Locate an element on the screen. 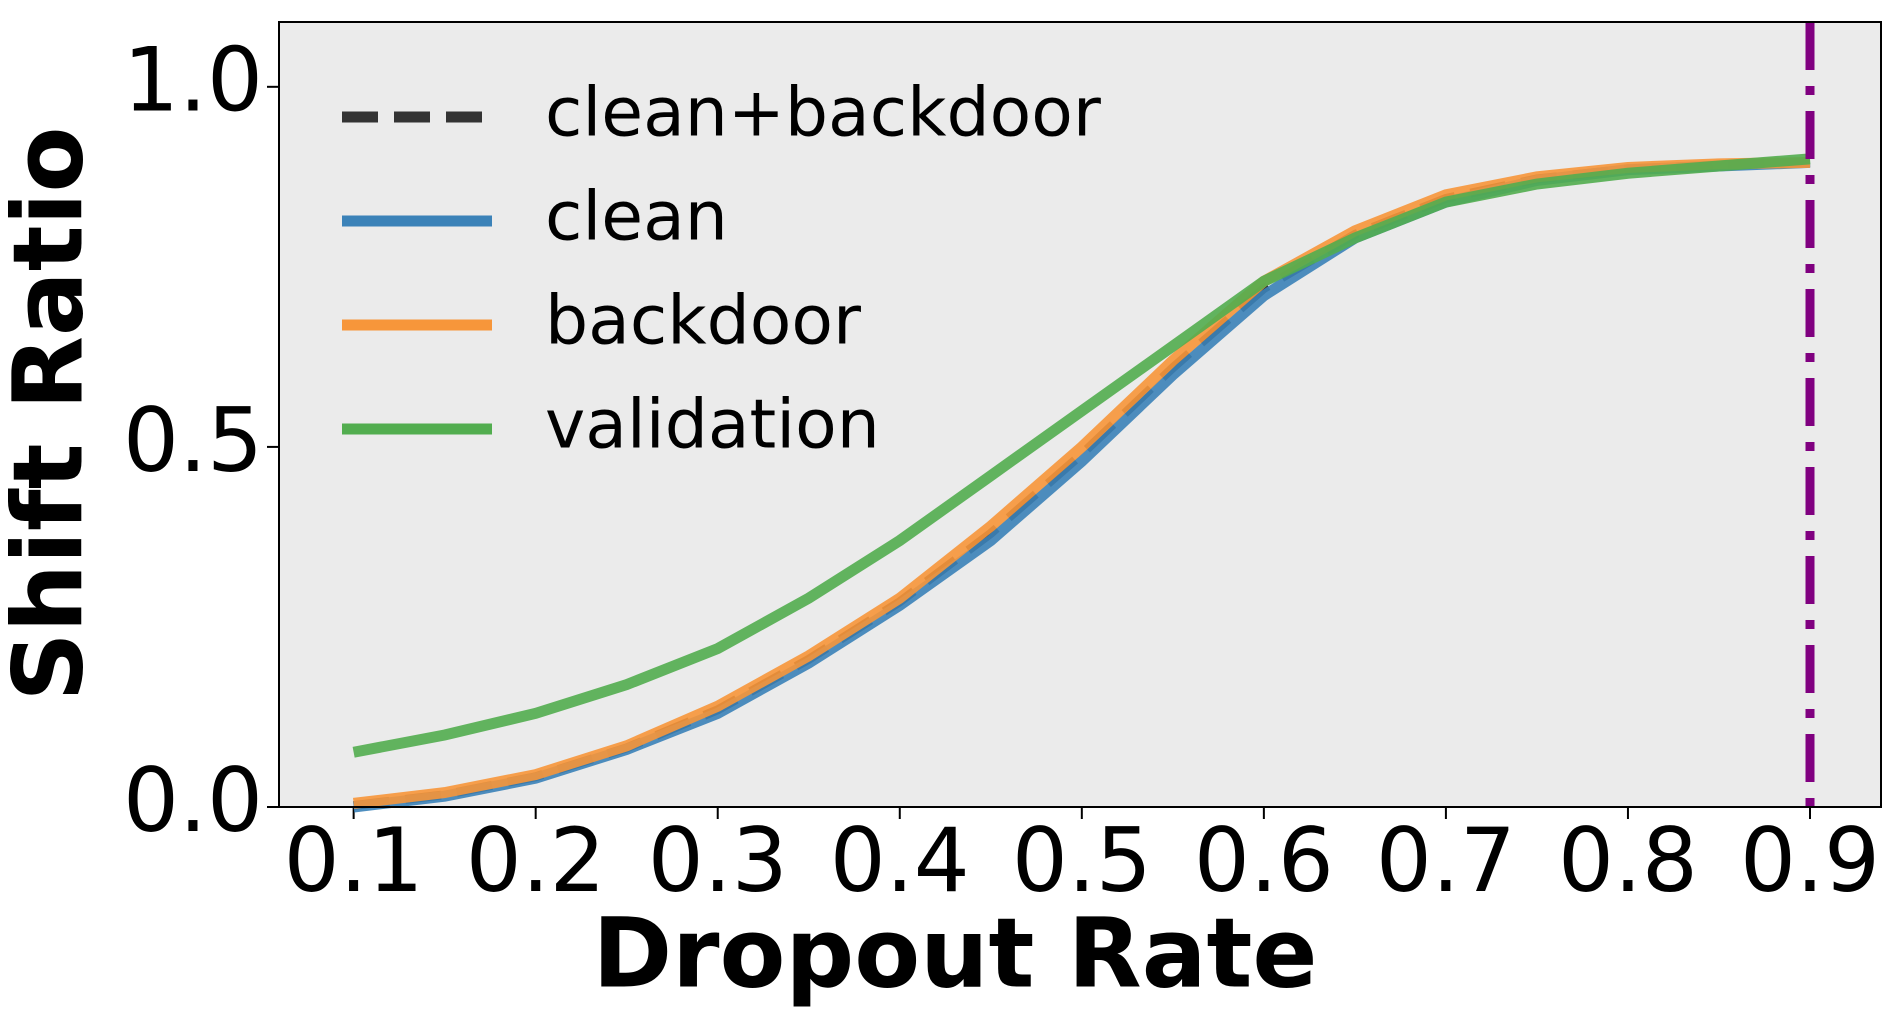 The image size is (1903, 1025). x-tick-label: 0.8 is located at coordinates (1628, 860).